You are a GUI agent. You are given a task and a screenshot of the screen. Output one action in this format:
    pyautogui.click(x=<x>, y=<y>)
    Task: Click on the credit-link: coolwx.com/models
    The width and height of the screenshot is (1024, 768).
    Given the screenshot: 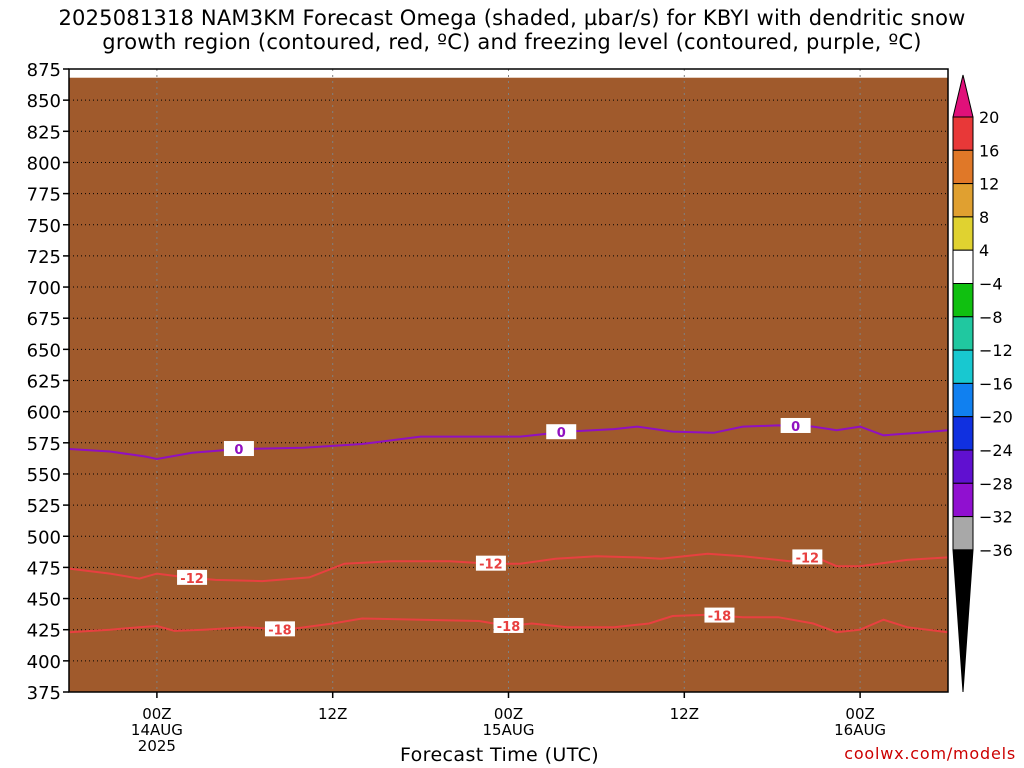 What is the action you would take?
    pyautogui.click(x=930, y=753)
    